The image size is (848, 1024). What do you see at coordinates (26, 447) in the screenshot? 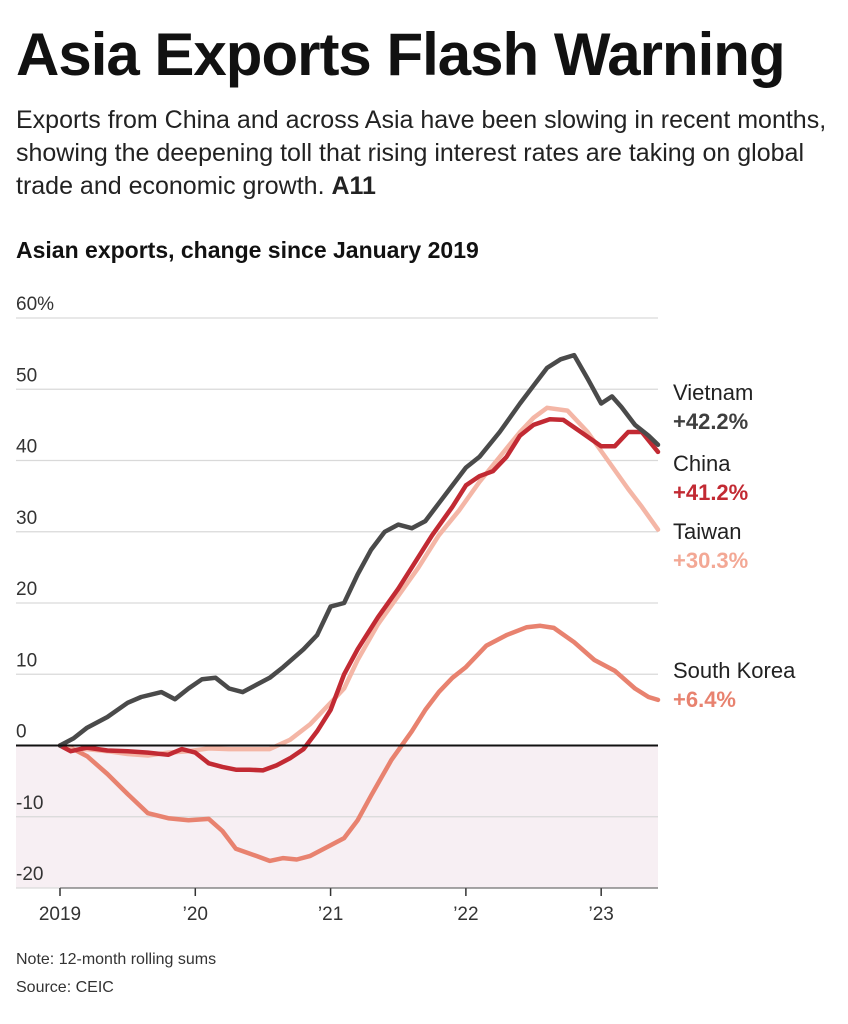
I see `y-tick-label: 40` at bounding box center [26, 447].